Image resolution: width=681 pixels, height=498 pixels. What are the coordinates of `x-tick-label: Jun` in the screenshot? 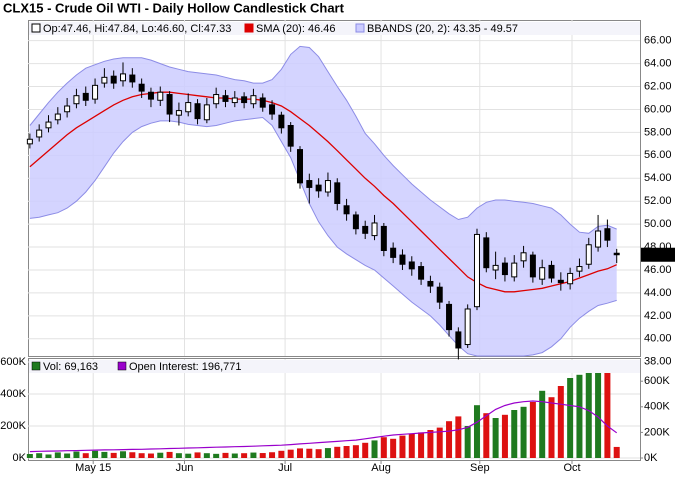 It's located at (185, 468).